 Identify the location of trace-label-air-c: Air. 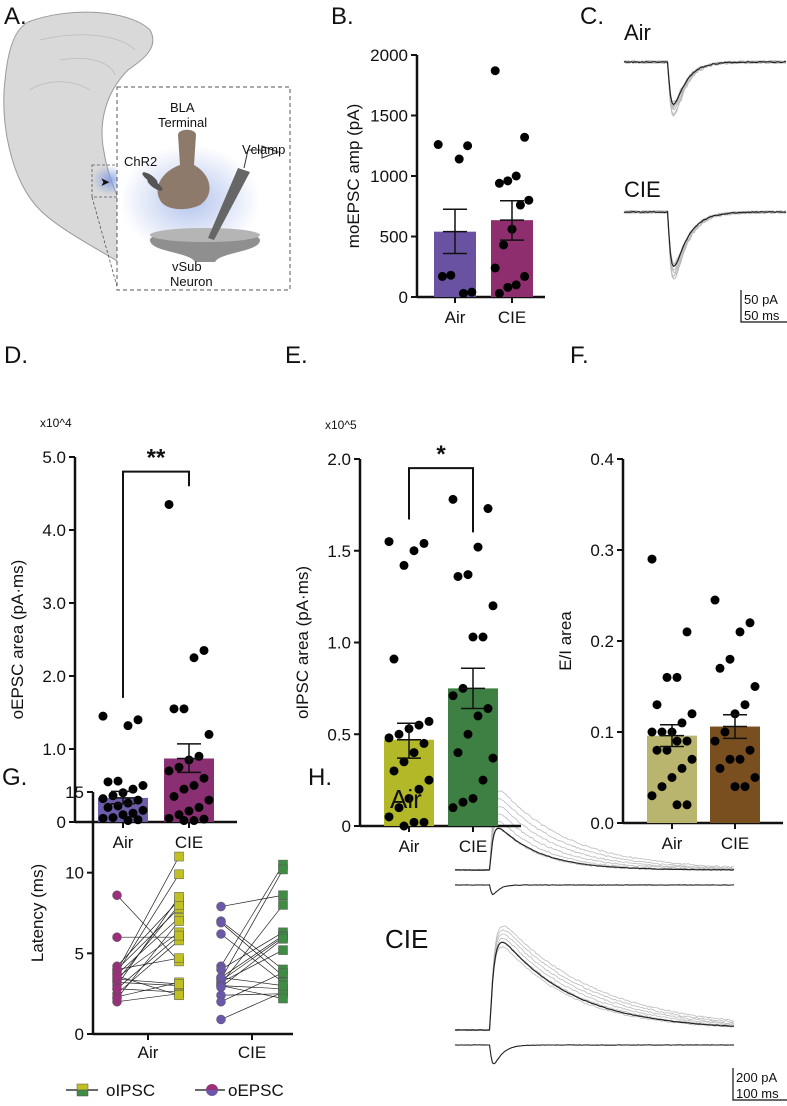
(637, 32).